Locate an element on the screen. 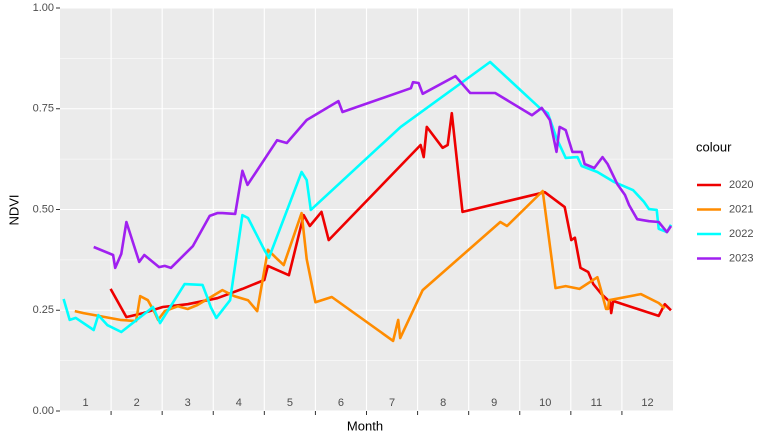 The width and height of the screenshot is (773, 442). y-axis-title: NDVI is located at coordinates (13, 209).